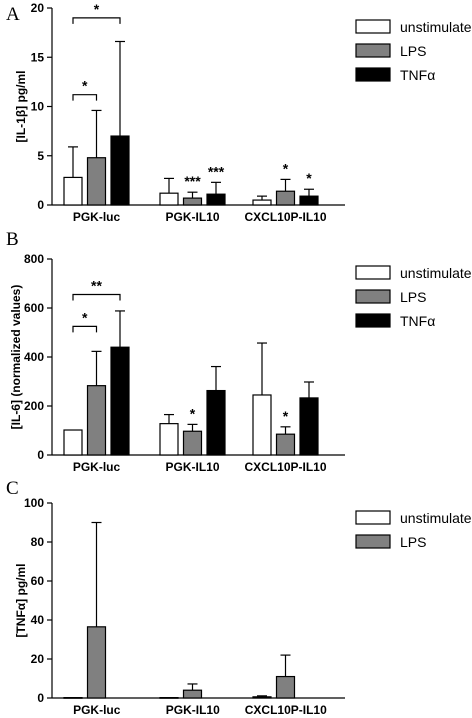 Image resolution: width=472 pixels, height=718 pixels. What do you see at coordinates (38, 581) in the screenshot?
I see `y-tick-label: 60` at bounding box center [38, 581].